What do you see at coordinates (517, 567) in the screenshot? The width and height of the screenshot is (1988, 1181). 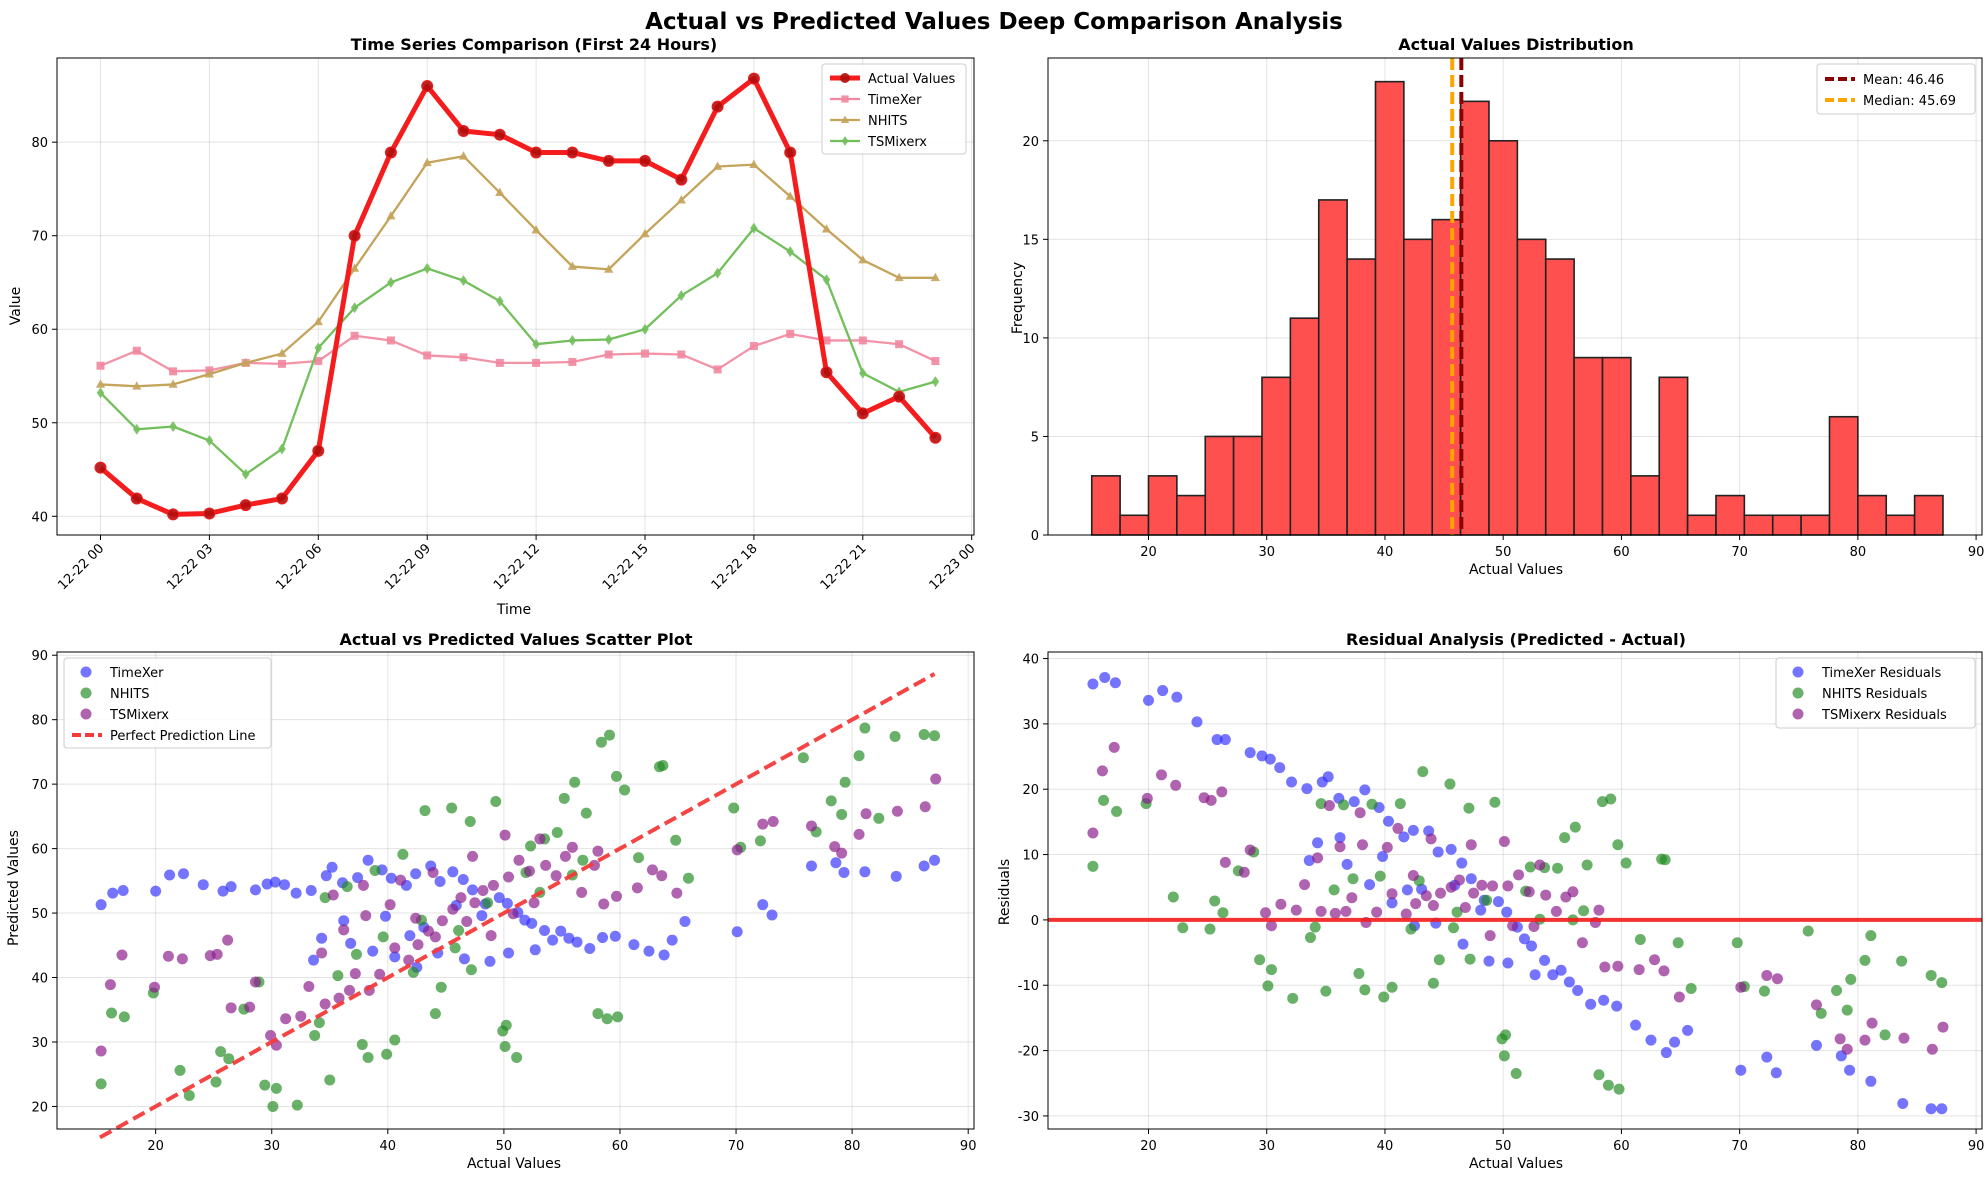 I see `x-tick-label: 12-22 12` at bounding box center [517, 567].